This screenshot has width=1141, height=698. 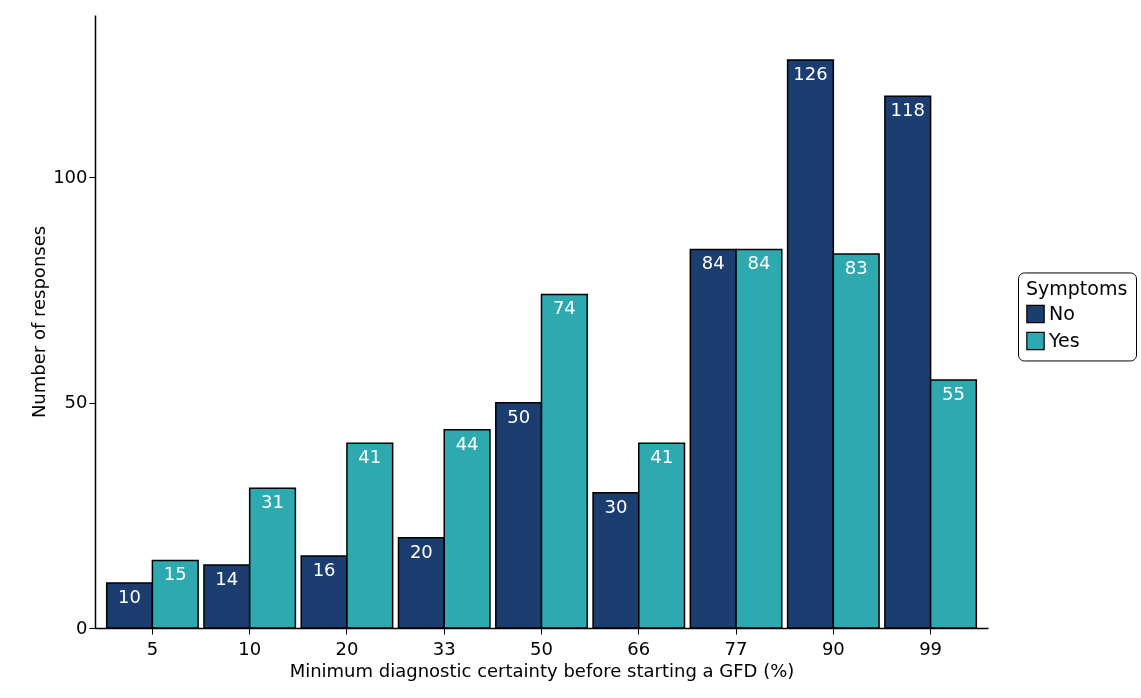 I want to click on data-label: 30, so click(x=616, y=506).